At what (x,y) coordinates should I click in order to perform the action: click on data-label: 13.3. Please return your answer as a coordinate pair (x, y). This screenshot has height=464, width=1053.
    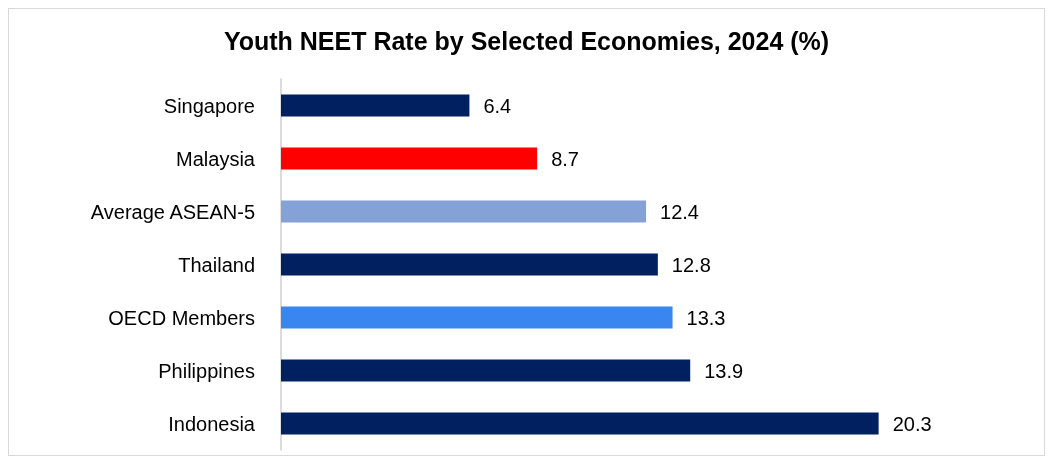
    Looking at the image, I should click on (706, 317).